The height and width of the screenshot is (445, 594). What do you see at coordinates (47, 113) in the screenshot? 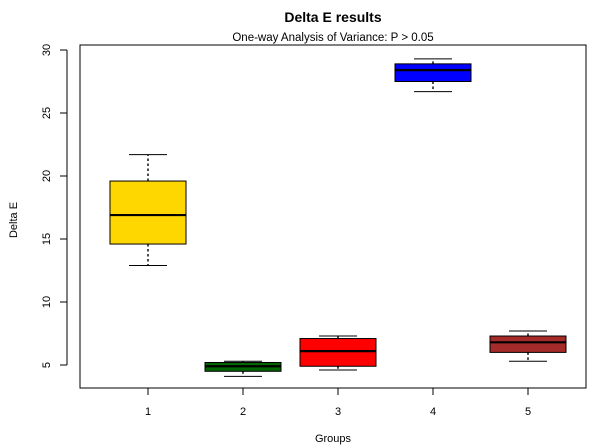
I see `y-tick-label: 25` at bounding box center [47, 113].